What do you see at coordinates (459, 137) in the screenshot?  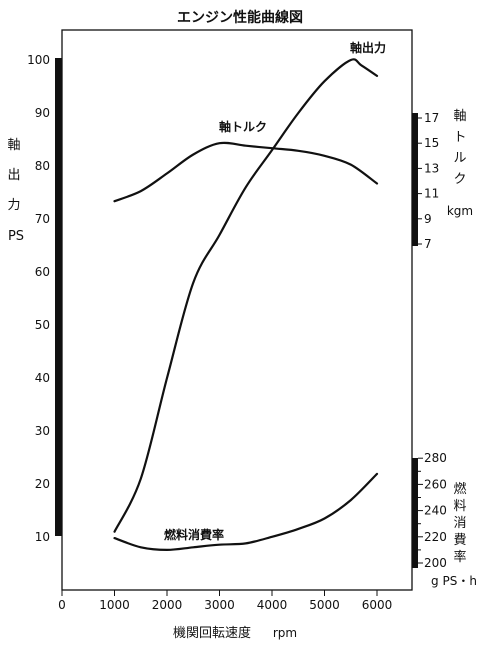 I see `torque-axis-label-char-2: ト` at bounding box center [459, 137].